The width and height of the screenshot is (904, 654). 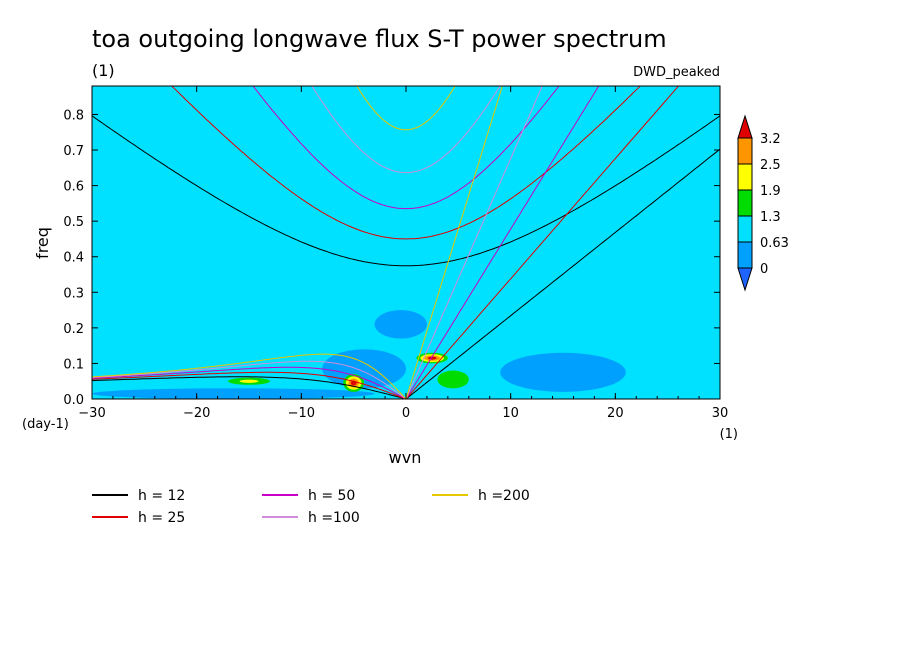 What do you see at coordinates (763, 203) in the screenshot?
I see `colorbar: 3.2 2.5 1.9 1.3 0.63 0` at bounding box center [763, 203].